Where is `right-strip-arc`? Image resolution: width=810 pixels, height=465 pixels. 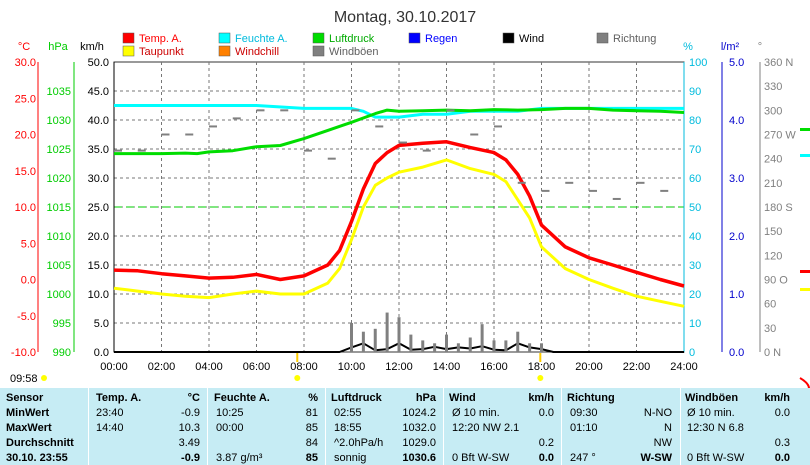
right-strip-arc is located at coordinates (804, 382).